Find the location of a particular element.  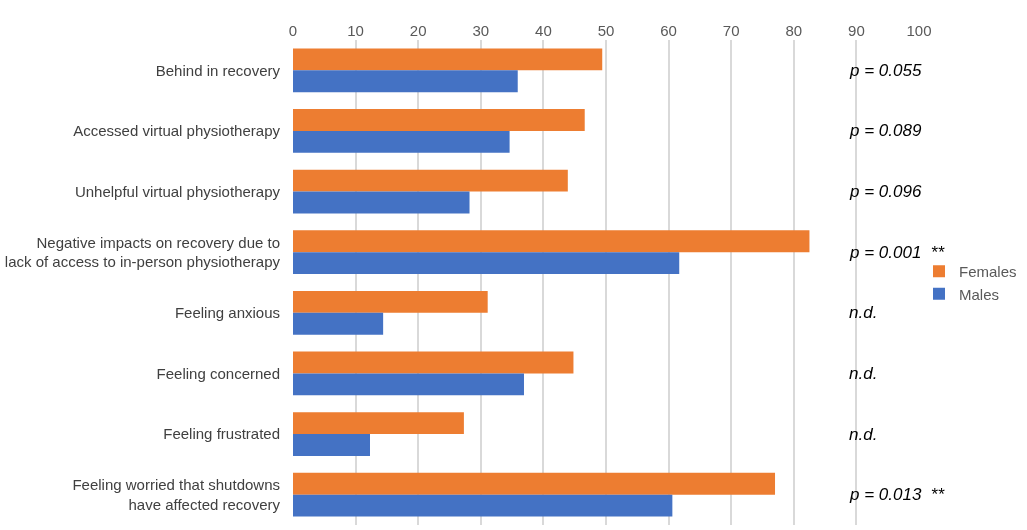

annotation: p = 0.001 ** is located at coordinates (897, 252).